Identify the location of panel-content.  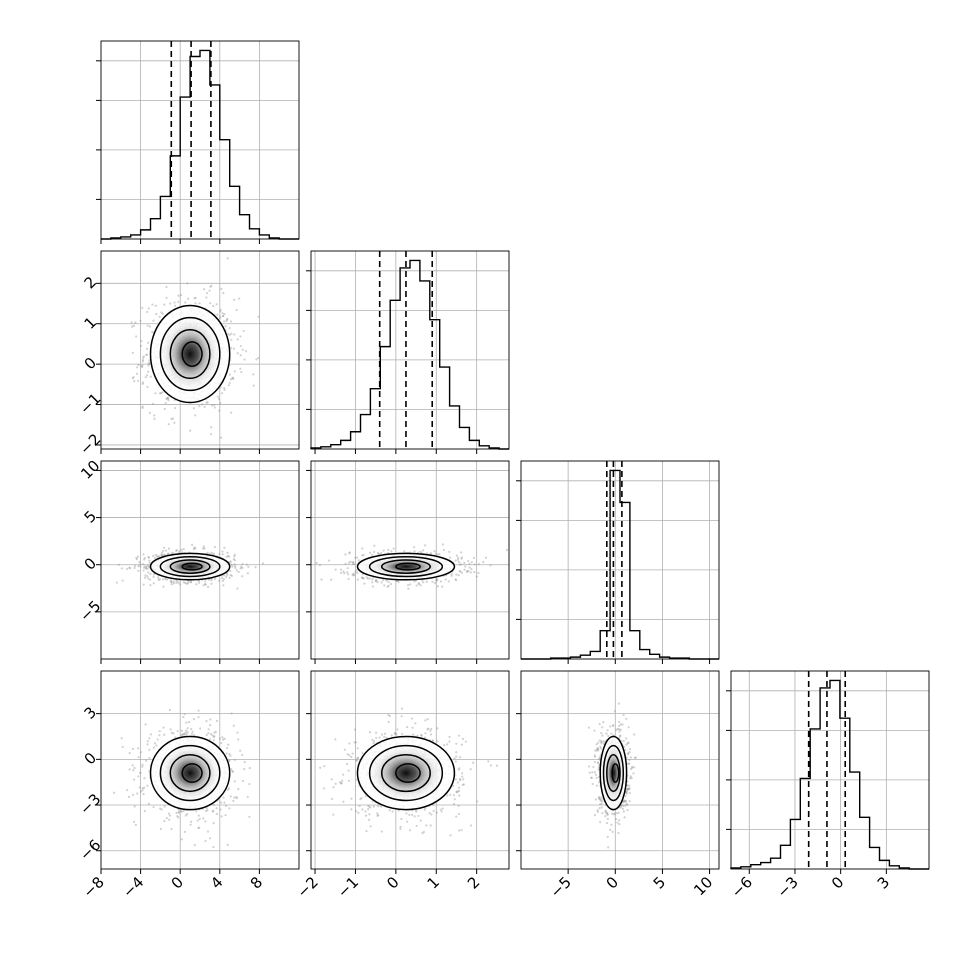
(178, 348).